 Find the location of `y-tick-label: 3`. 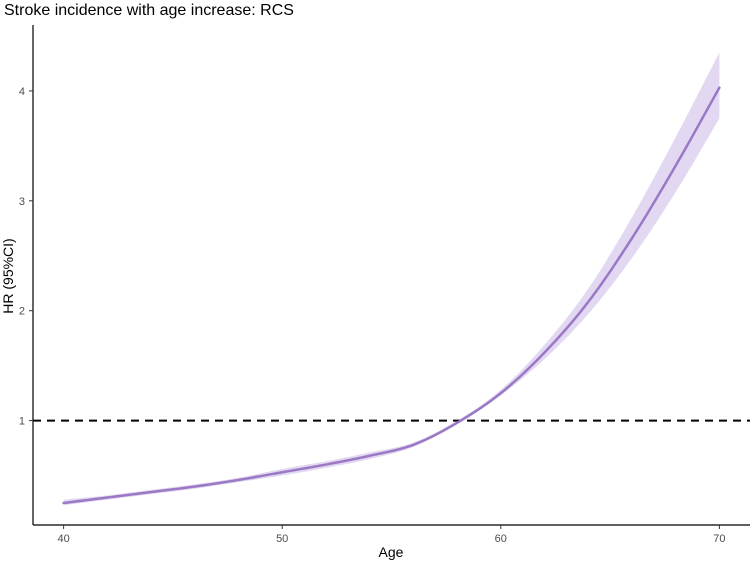

y-tick-label: 3 is located at coordinates (22, 202).